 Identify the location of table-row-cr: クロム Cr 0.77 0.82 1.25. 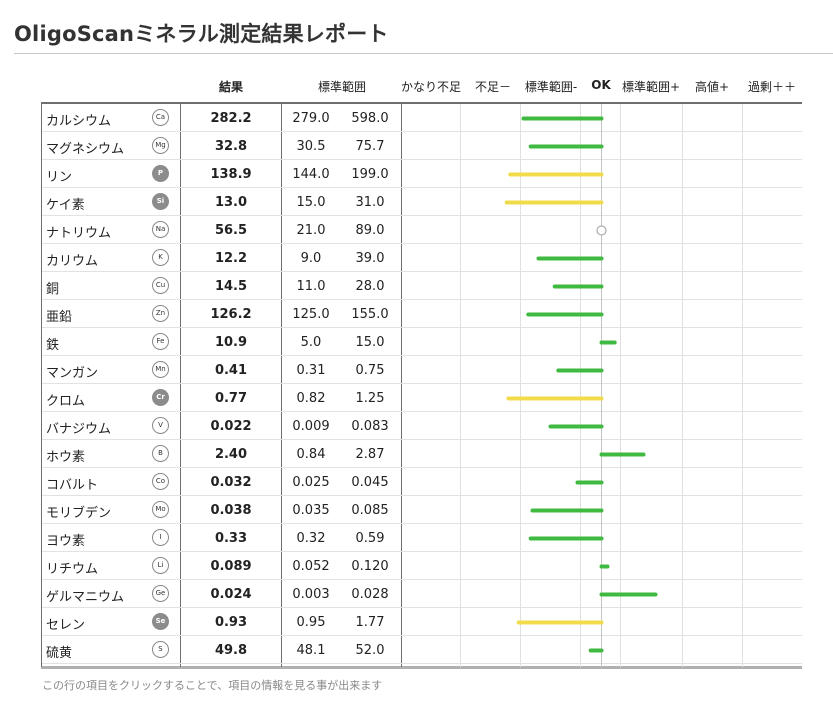
(422, 398).